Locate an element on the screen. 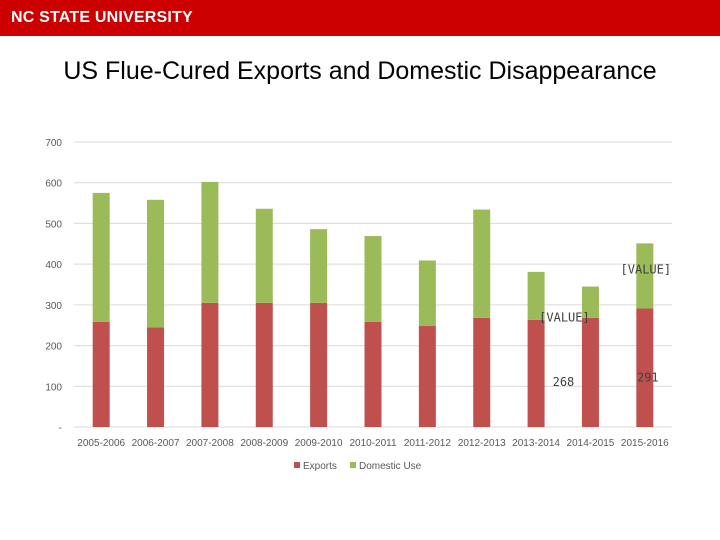 This screenshot has height=540, width=720. legend-swatch-exports is located at coordinates (297, 465).